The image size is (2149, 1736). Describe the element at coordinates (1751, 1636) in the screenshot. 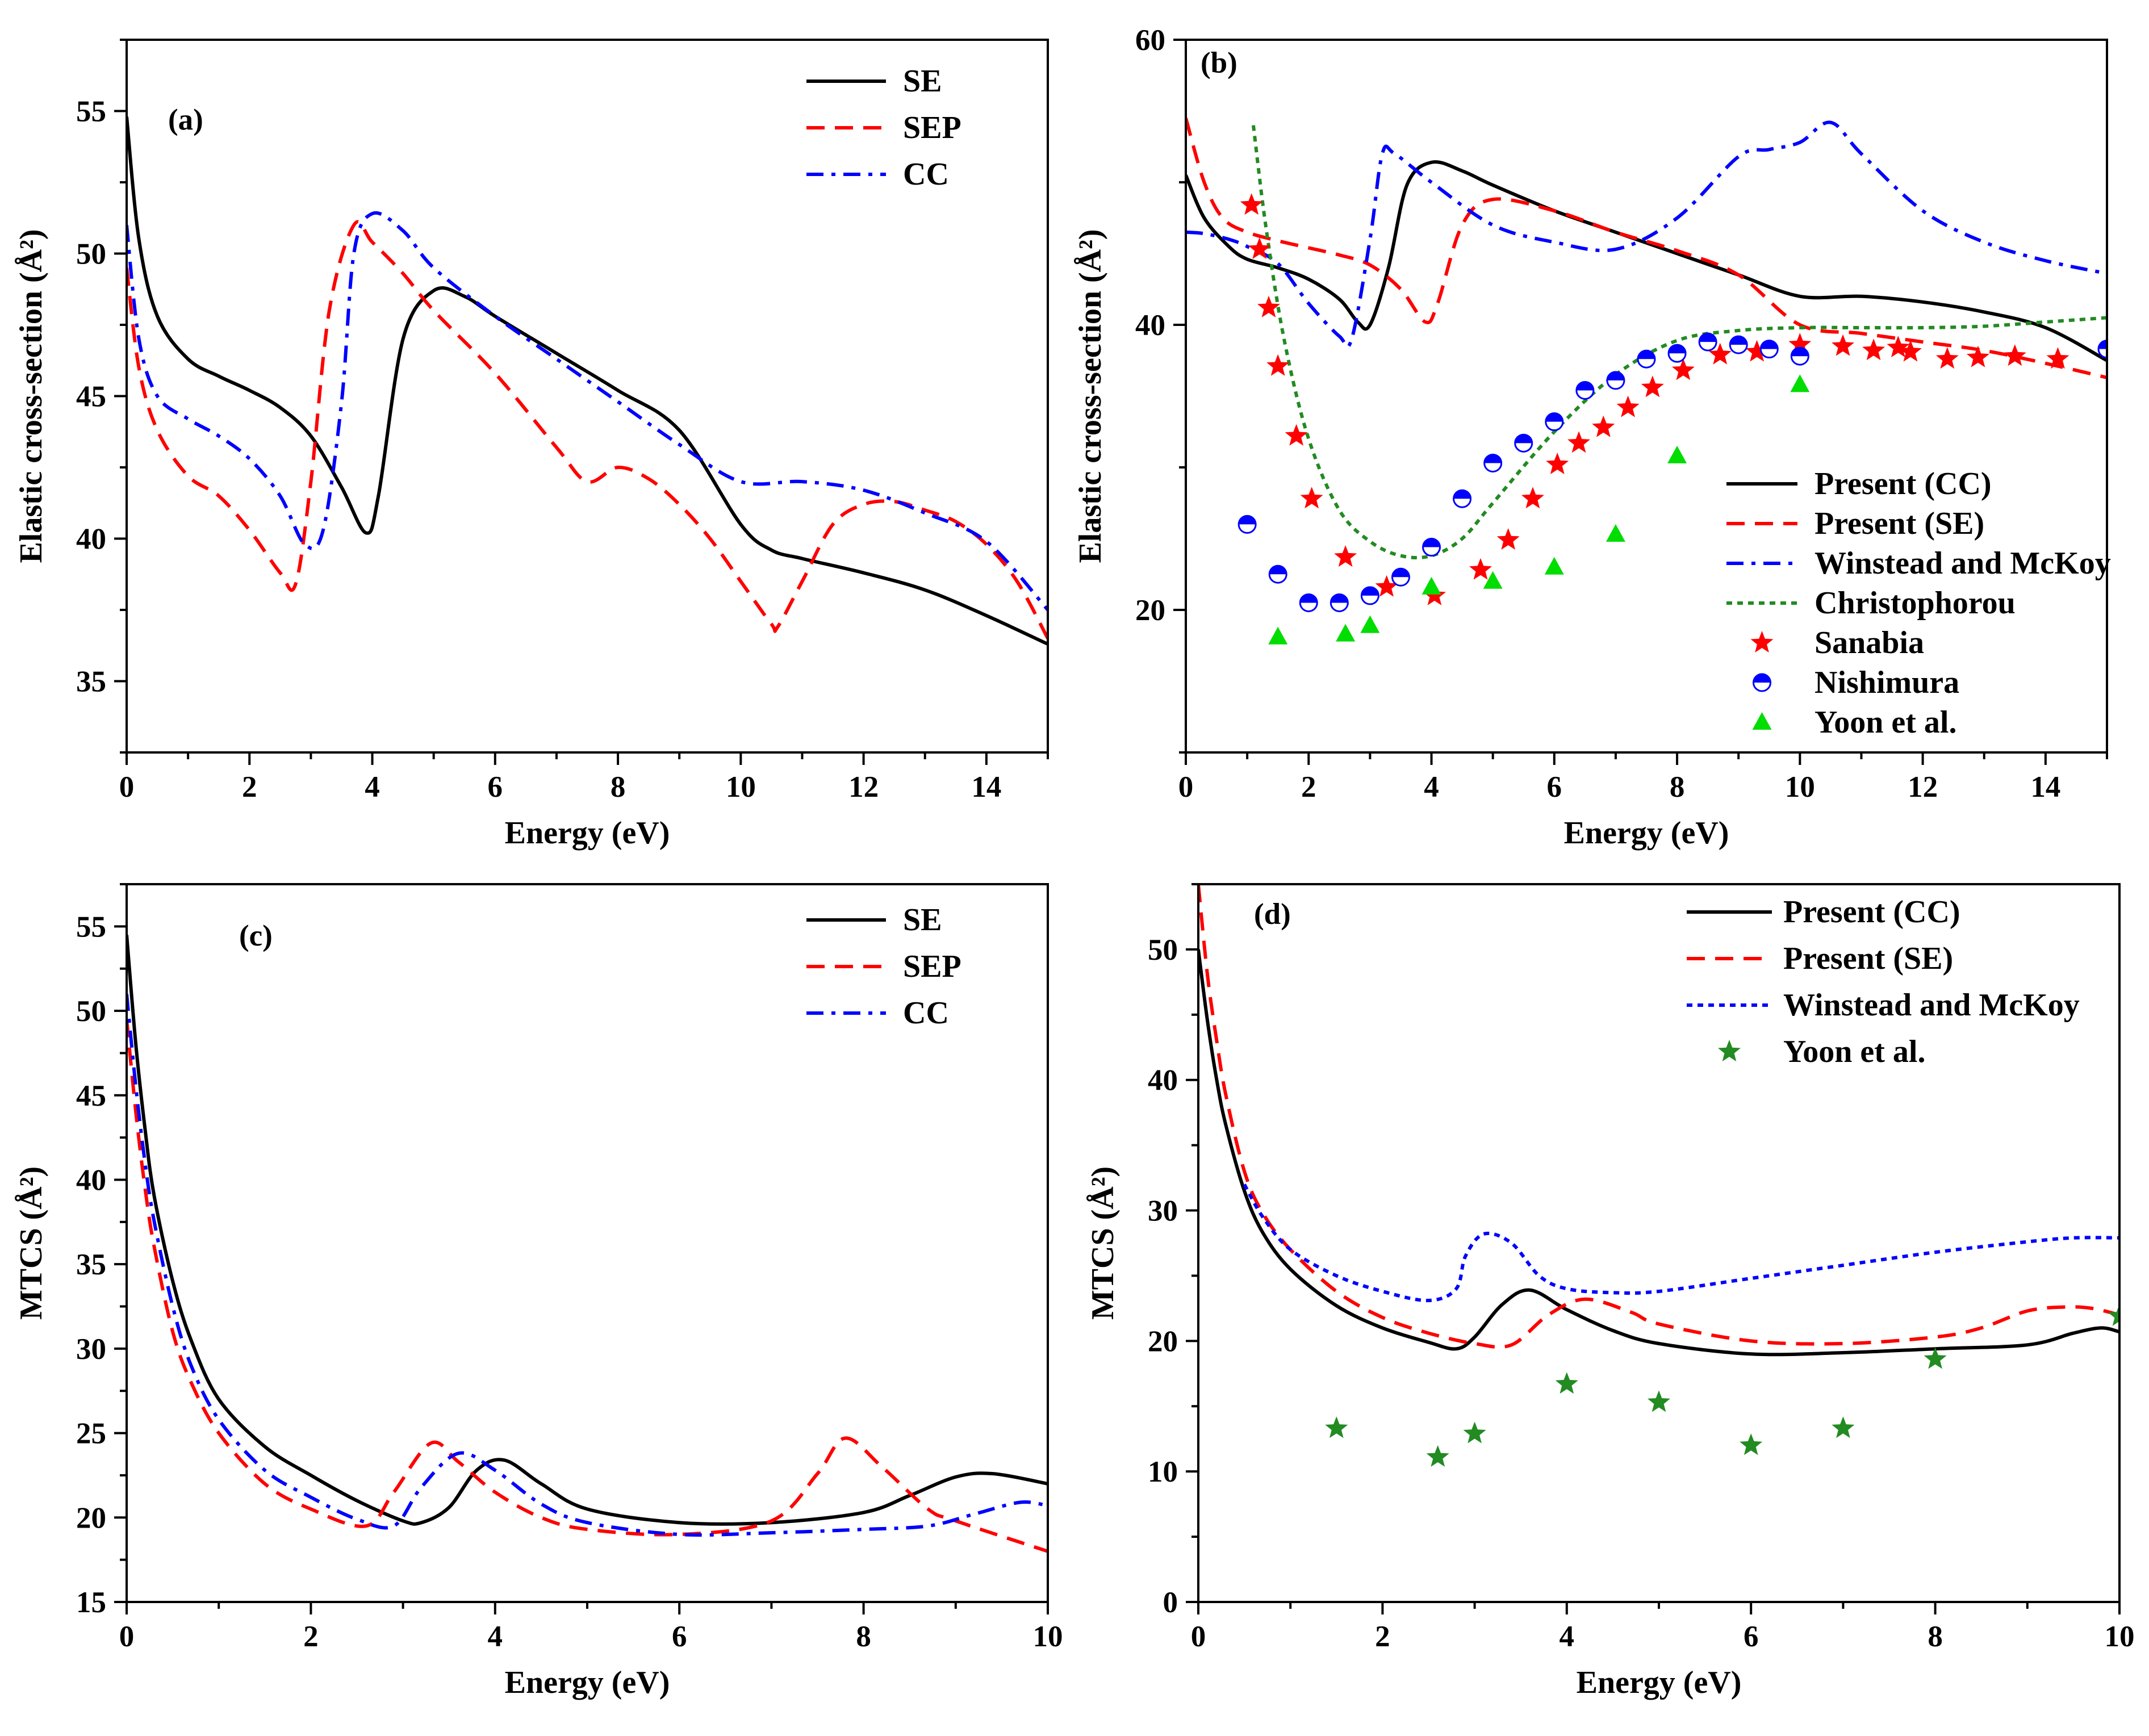

I see `x-tick-label: 6` at that location.